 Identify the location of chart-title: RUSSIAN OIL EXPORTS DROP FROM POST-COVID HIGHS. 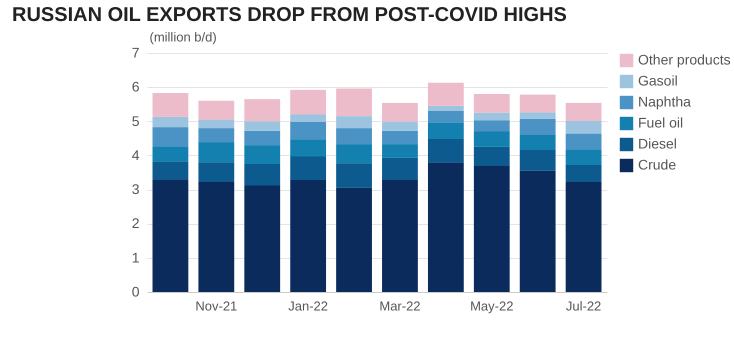
(289, 15).